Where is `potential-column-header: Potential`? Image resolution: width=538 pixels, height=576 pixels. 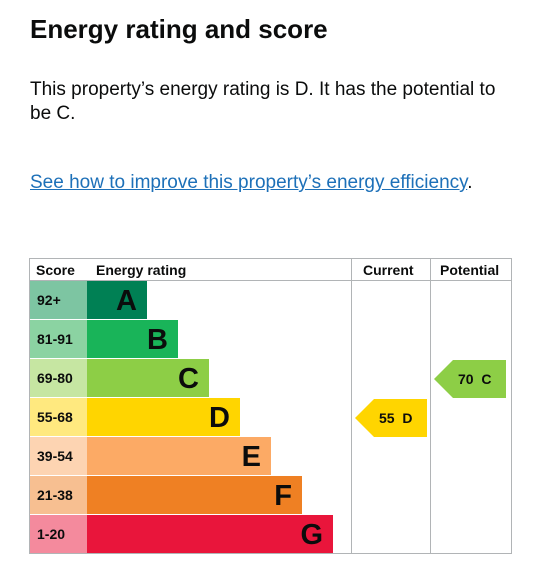 potential-column-header: Potential is located at coordinates (470, 270).